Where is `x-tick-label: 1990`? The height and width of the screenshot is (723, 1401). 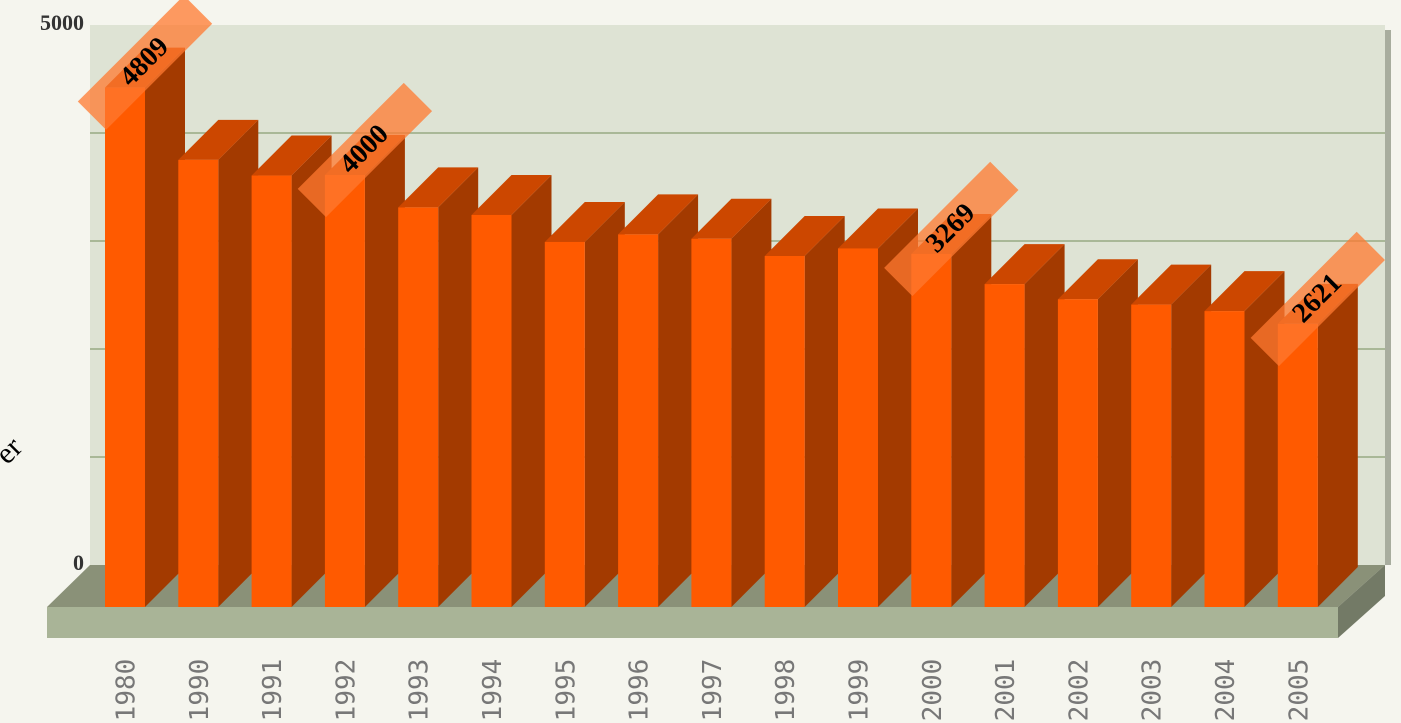
x-tick-label: 1990 is located at coordinates (200, 690).